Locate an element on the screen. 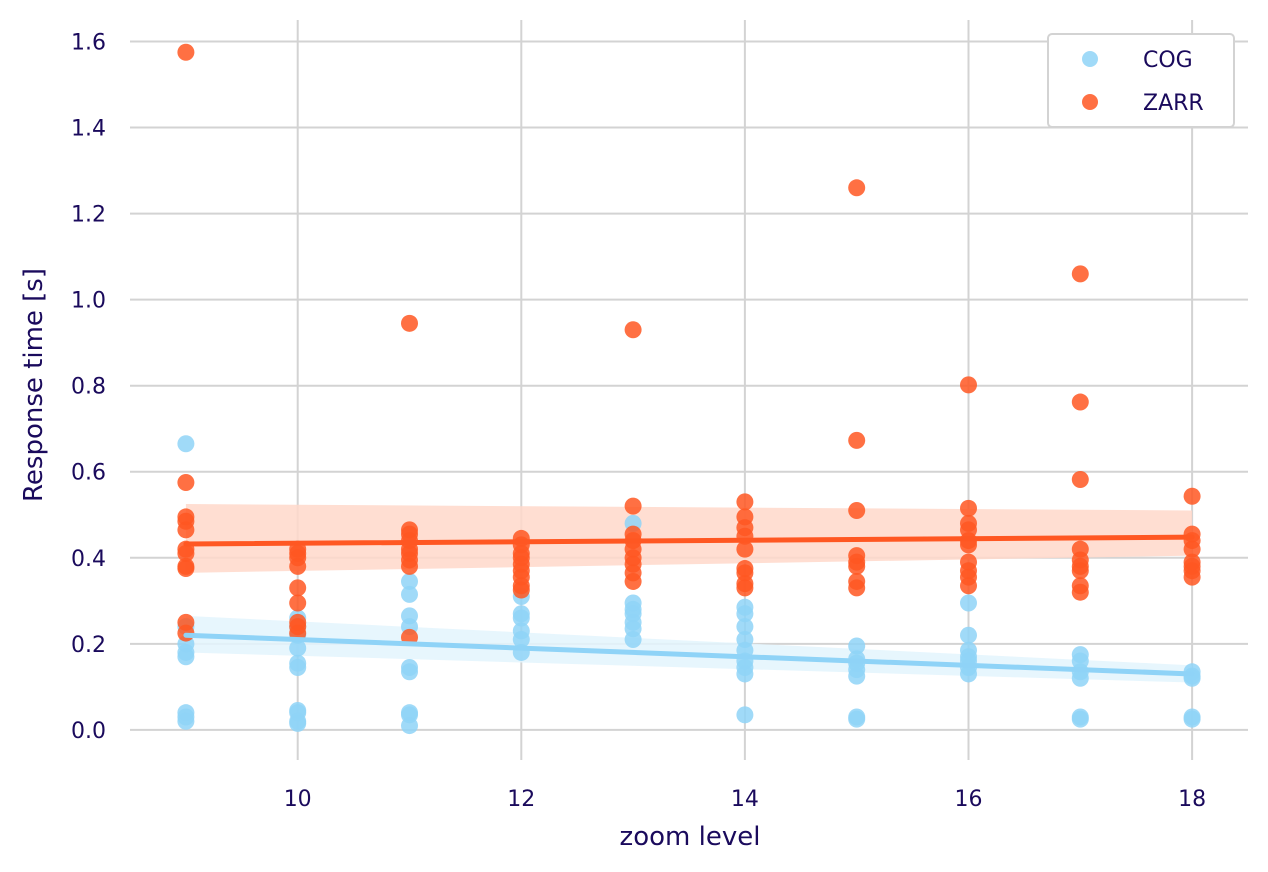  cog-confidence-band is located at coordinates (689, 649).